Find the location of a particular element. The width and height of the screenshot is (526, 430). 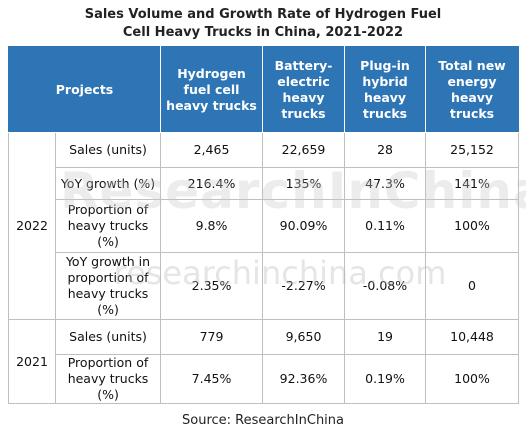

source: Source: ResearchInChina is located at coordinates (263, 420).